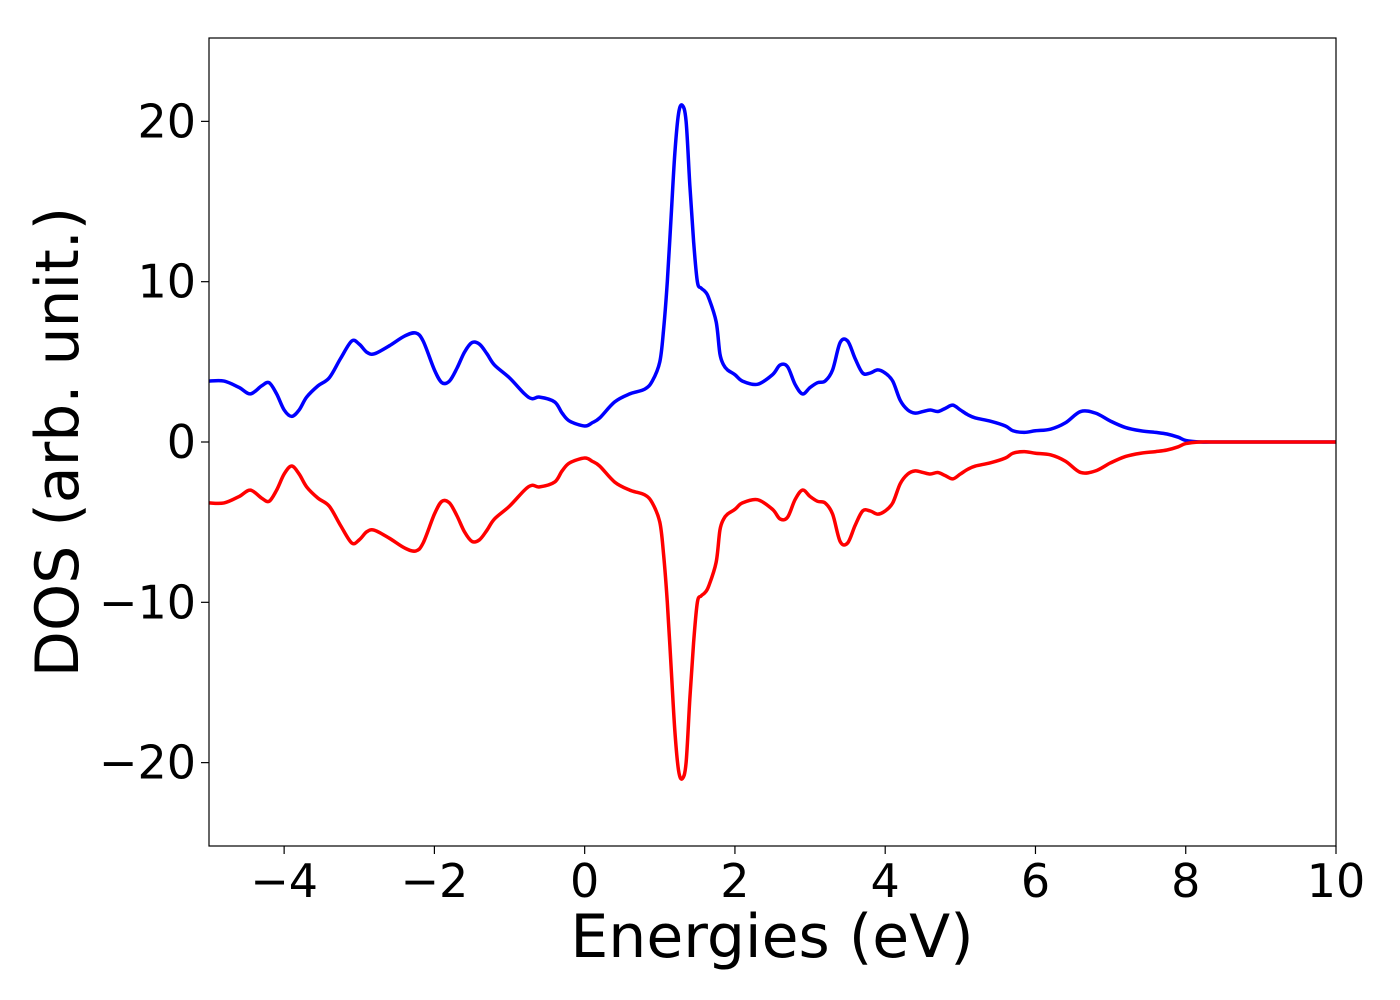 The image size is (1400, 1000). What do you see at coordinates (154, 442) in the screenshot?
I see `y-axis-ticks: −20 −10 0 10 20` at bounding box center [154, 442].